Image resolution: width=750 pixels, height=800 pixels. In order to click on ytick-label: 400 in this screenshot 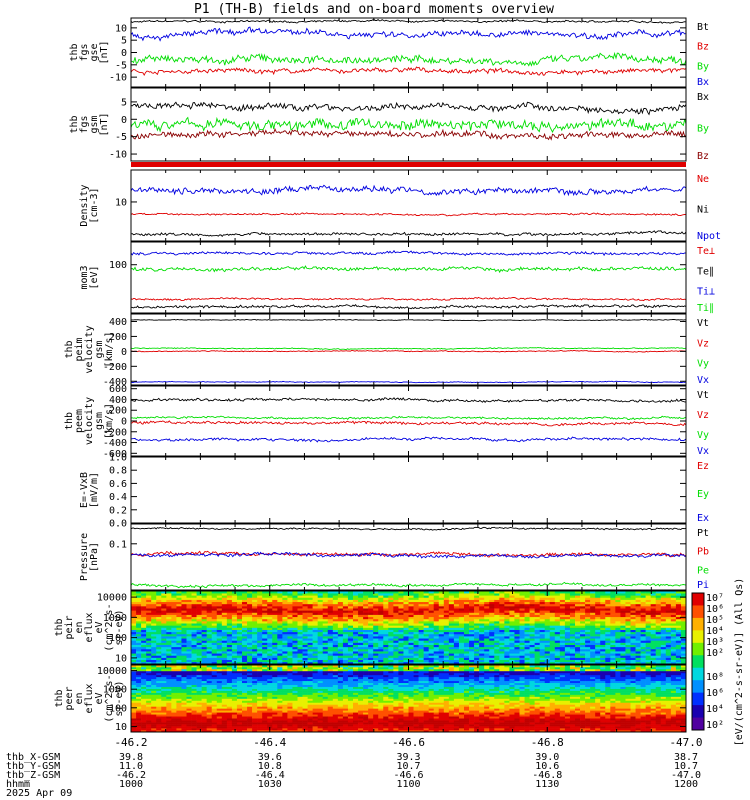, I will do `click(118, 400)`.